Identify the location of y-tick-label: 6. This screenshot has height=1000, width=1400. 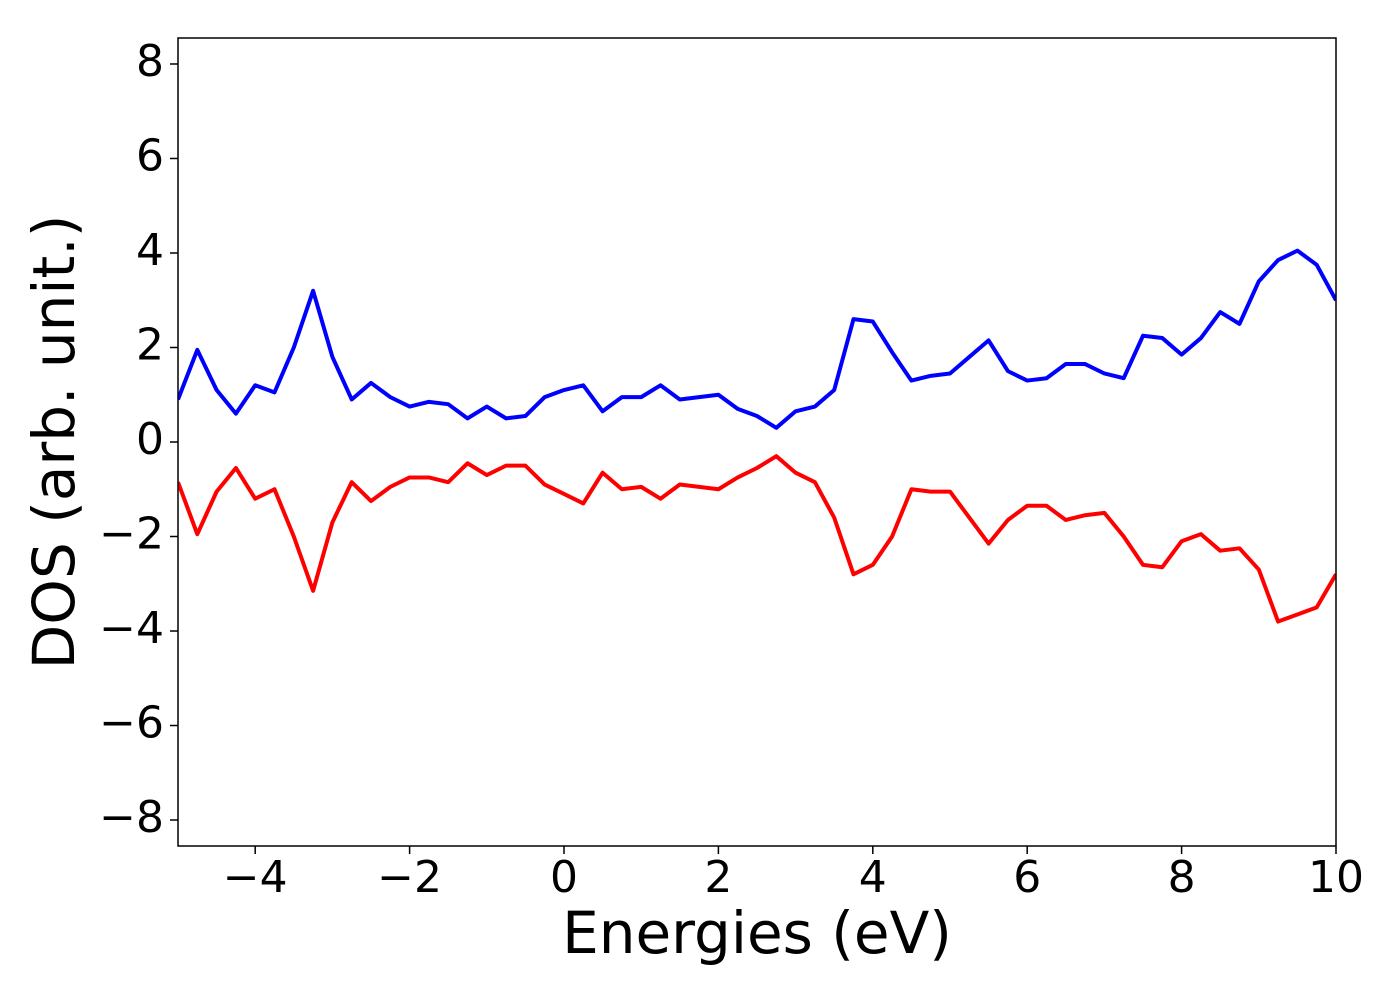
(150, 155).